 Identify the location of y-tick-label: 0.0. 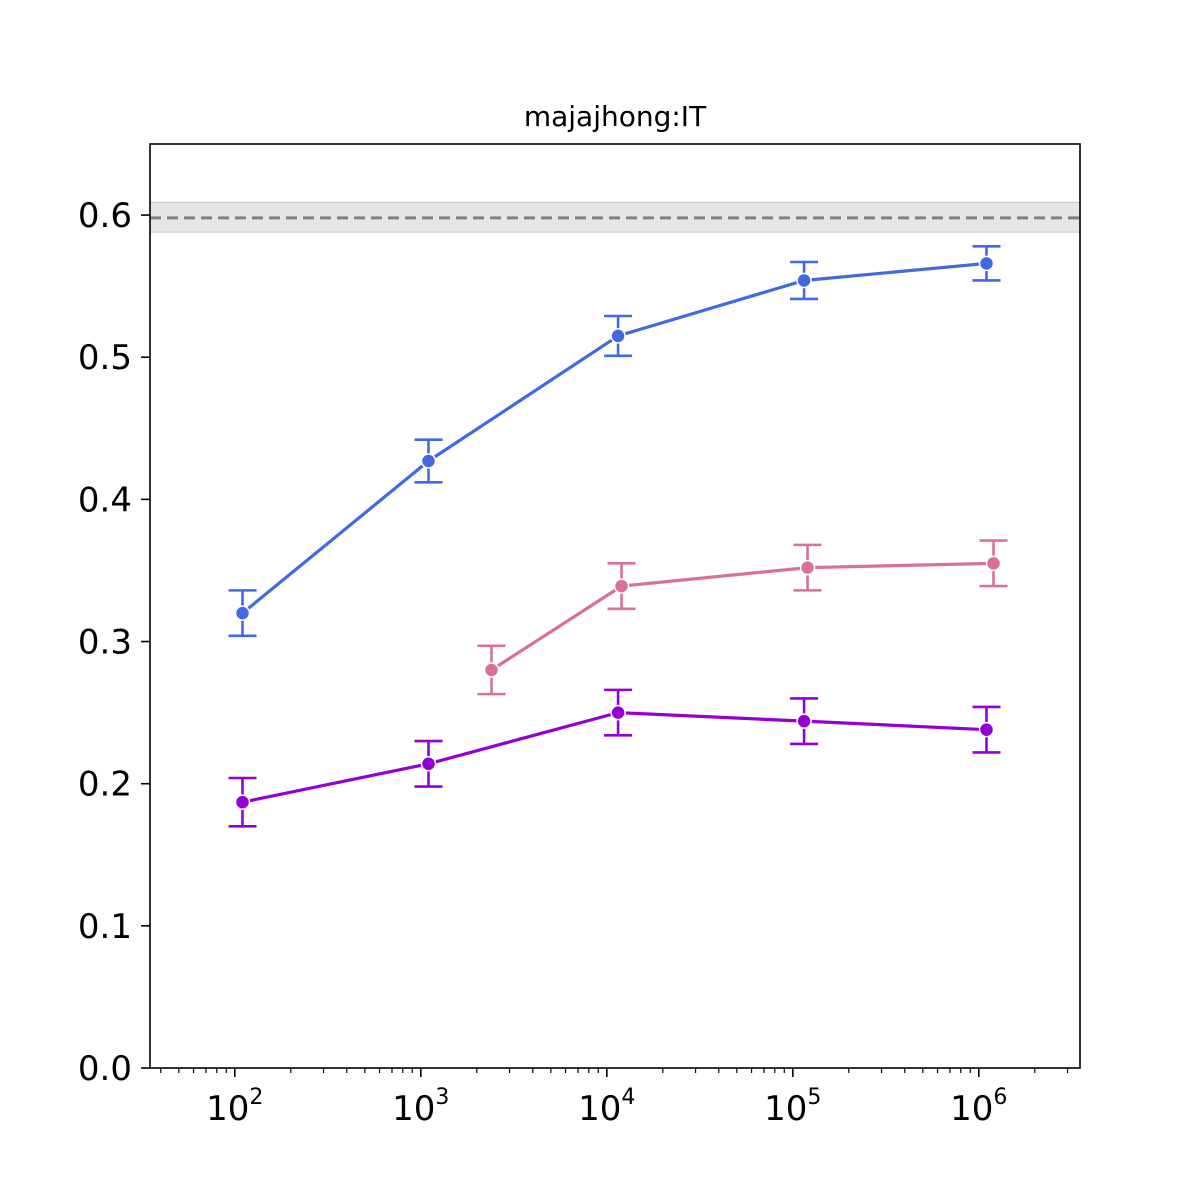
(105, 1069).